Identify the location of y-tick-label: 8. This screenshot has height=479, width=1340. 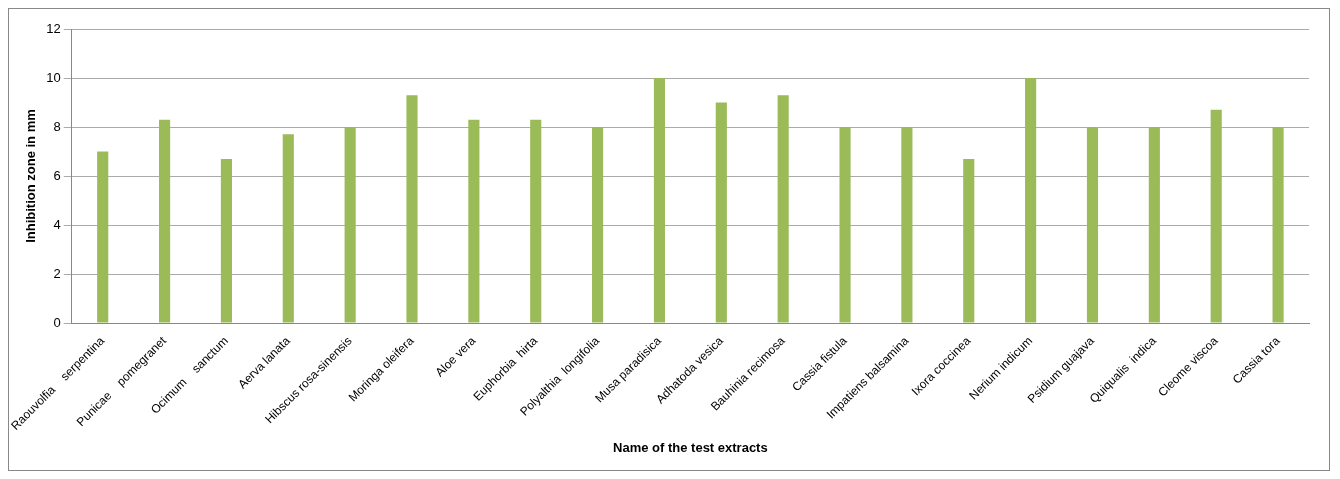
(57, 126).